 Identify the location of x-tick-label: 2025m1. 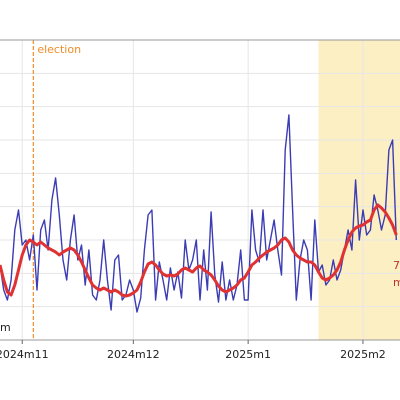
(248, 354).